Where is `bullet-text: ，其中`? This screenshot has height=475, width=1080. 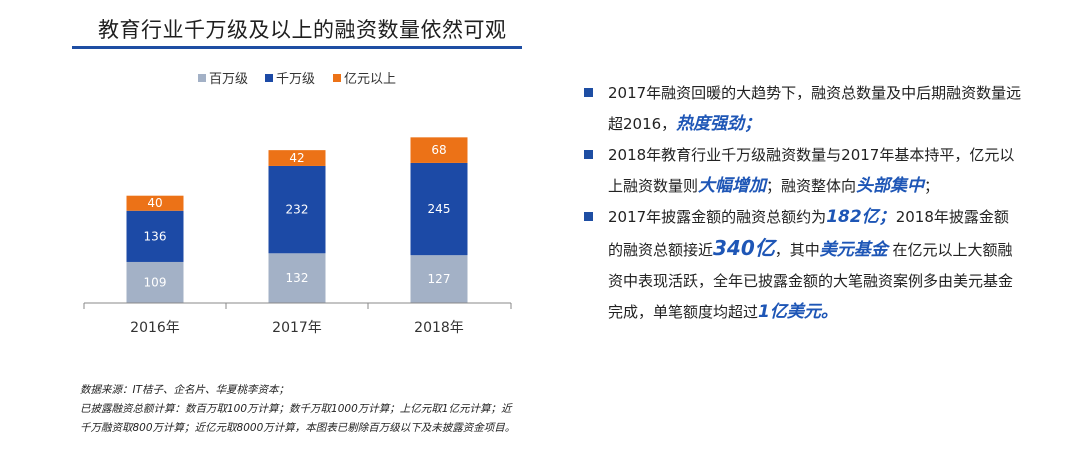 bullet-text: ，其中 is located at coordinates (797, 250).